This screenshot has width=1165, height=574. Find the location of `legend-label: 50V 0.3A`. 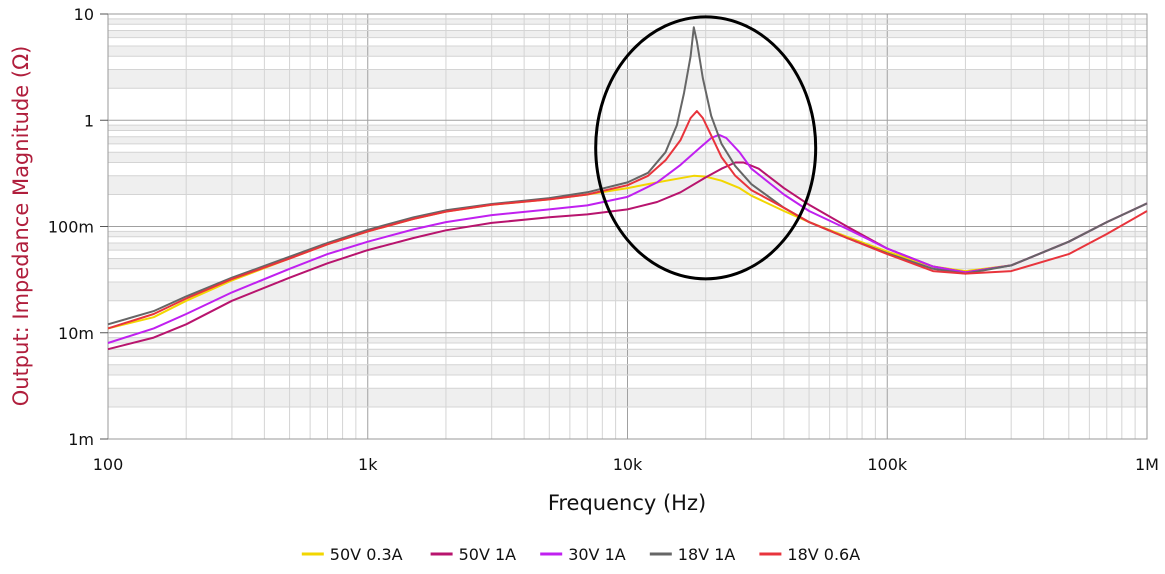

legend-label: 50V 0.3A is located at coordinates (366, 554).